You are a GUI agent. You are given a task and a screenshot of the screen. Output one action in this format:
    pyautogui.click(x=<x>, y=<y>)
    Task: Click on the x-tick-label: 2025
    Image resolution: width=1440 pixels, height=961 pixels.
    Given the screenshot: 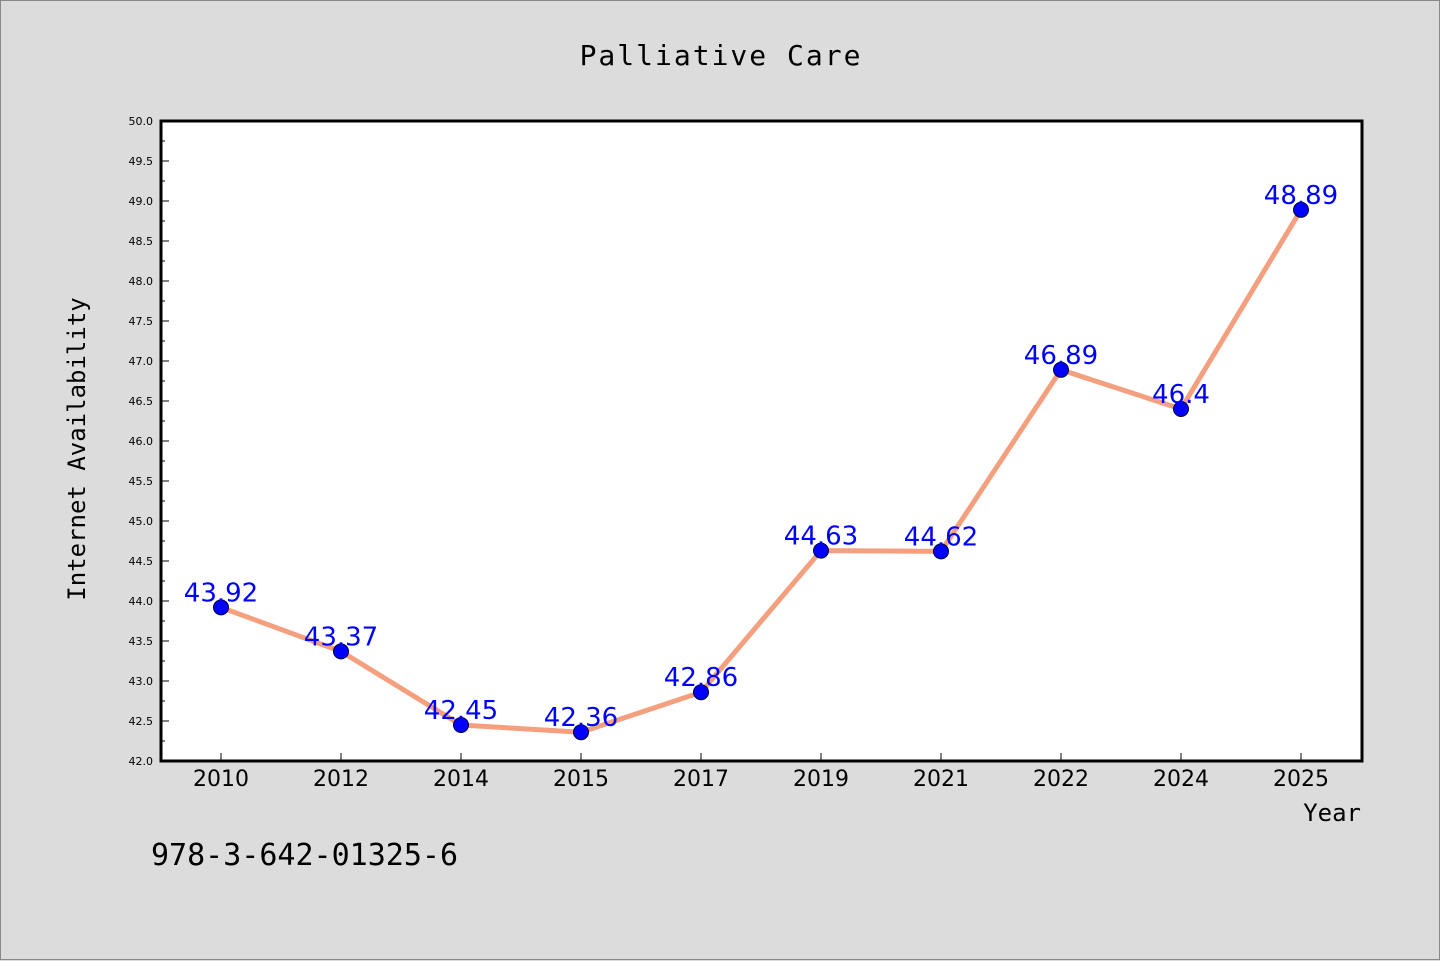 What is the action you would take?
    pyautogui.click(x=1301, y=779)
    